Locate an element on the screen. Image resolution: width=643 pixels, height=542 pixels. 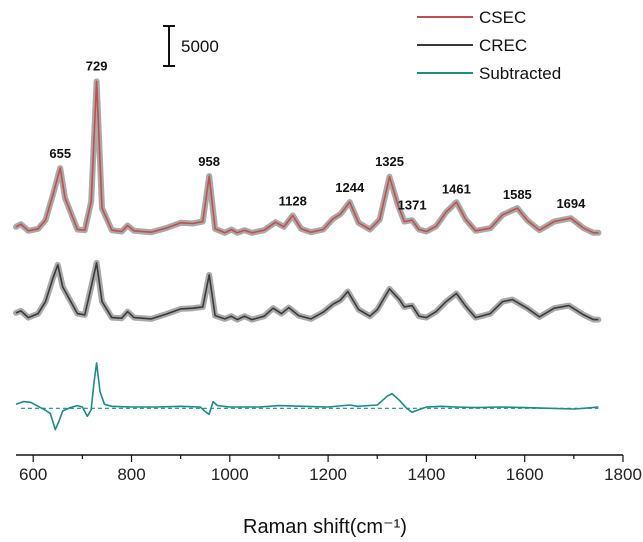
x-tick-label-1200: 1200 is located at coordinates (328, 474).